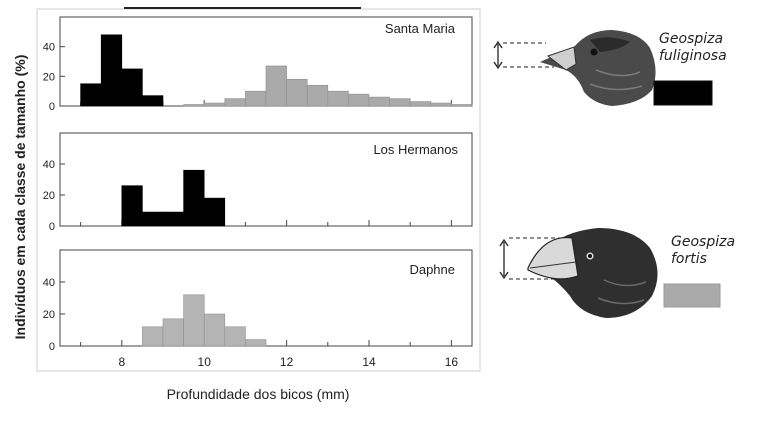 The image size is (762, 425). What do you see at coordinates (415, 149) in the screenshot?
I see `panel-title-los-hermanos: Los Hermanos` at bounding box center [415, 149].